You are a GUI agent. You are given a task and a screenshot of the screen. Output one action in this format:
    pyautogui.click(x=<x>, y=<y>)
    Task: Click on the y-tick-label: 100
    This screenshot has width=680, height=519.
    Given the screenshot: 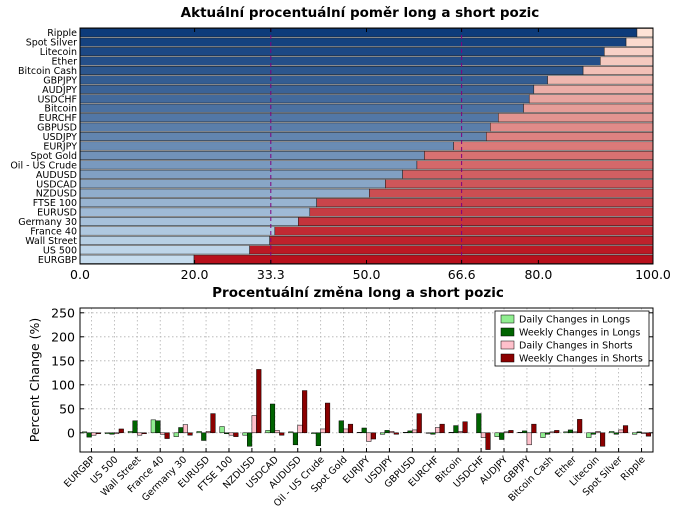 What is the action you would take?
    pyautogui.click(x=63, y=384)
    